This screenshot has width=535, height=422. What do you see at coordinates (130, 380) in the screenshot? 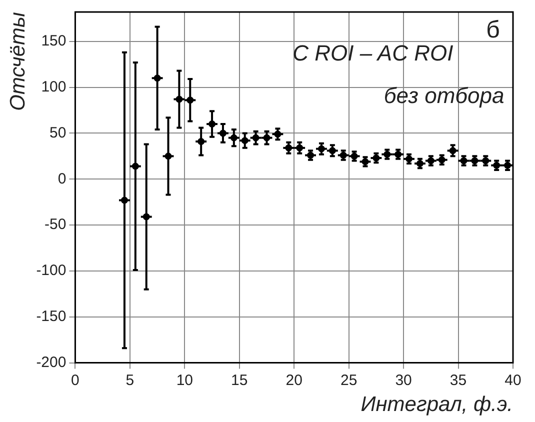
I see `x-tick-label: 5` at bounding box center [130, 380].